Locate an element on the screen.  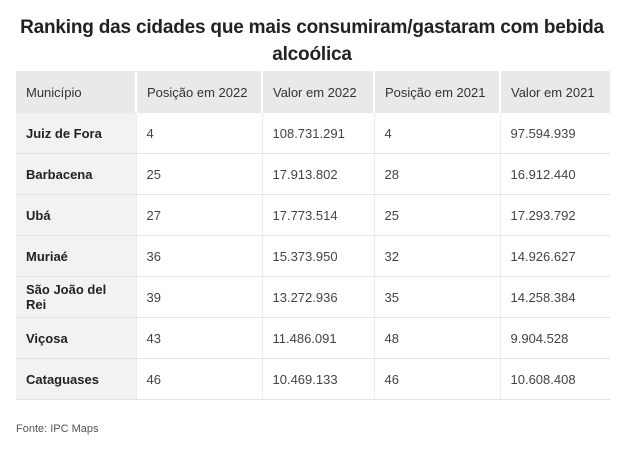
cell-valor-2021: 14.926.627 is located at coordinates (555, 256).